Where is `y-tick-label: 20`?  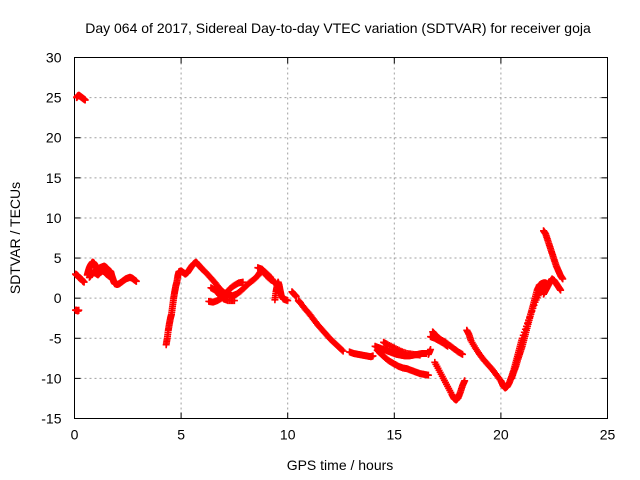 y-tick-label: 20 is located at coordinates (54, 138).